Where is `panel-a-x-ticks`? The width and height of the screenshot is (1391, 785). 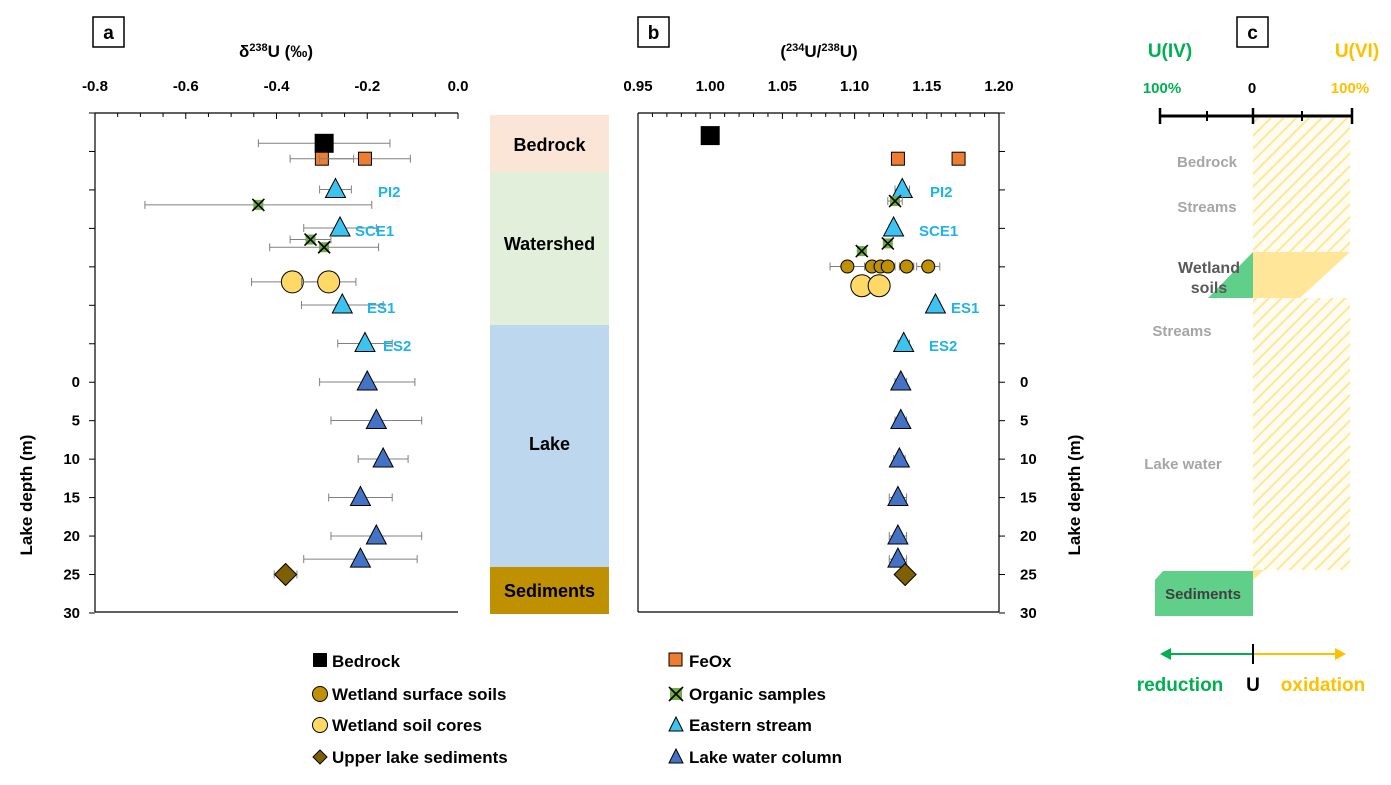
panel-a-x-ticks is located at coordinates (276, 116).